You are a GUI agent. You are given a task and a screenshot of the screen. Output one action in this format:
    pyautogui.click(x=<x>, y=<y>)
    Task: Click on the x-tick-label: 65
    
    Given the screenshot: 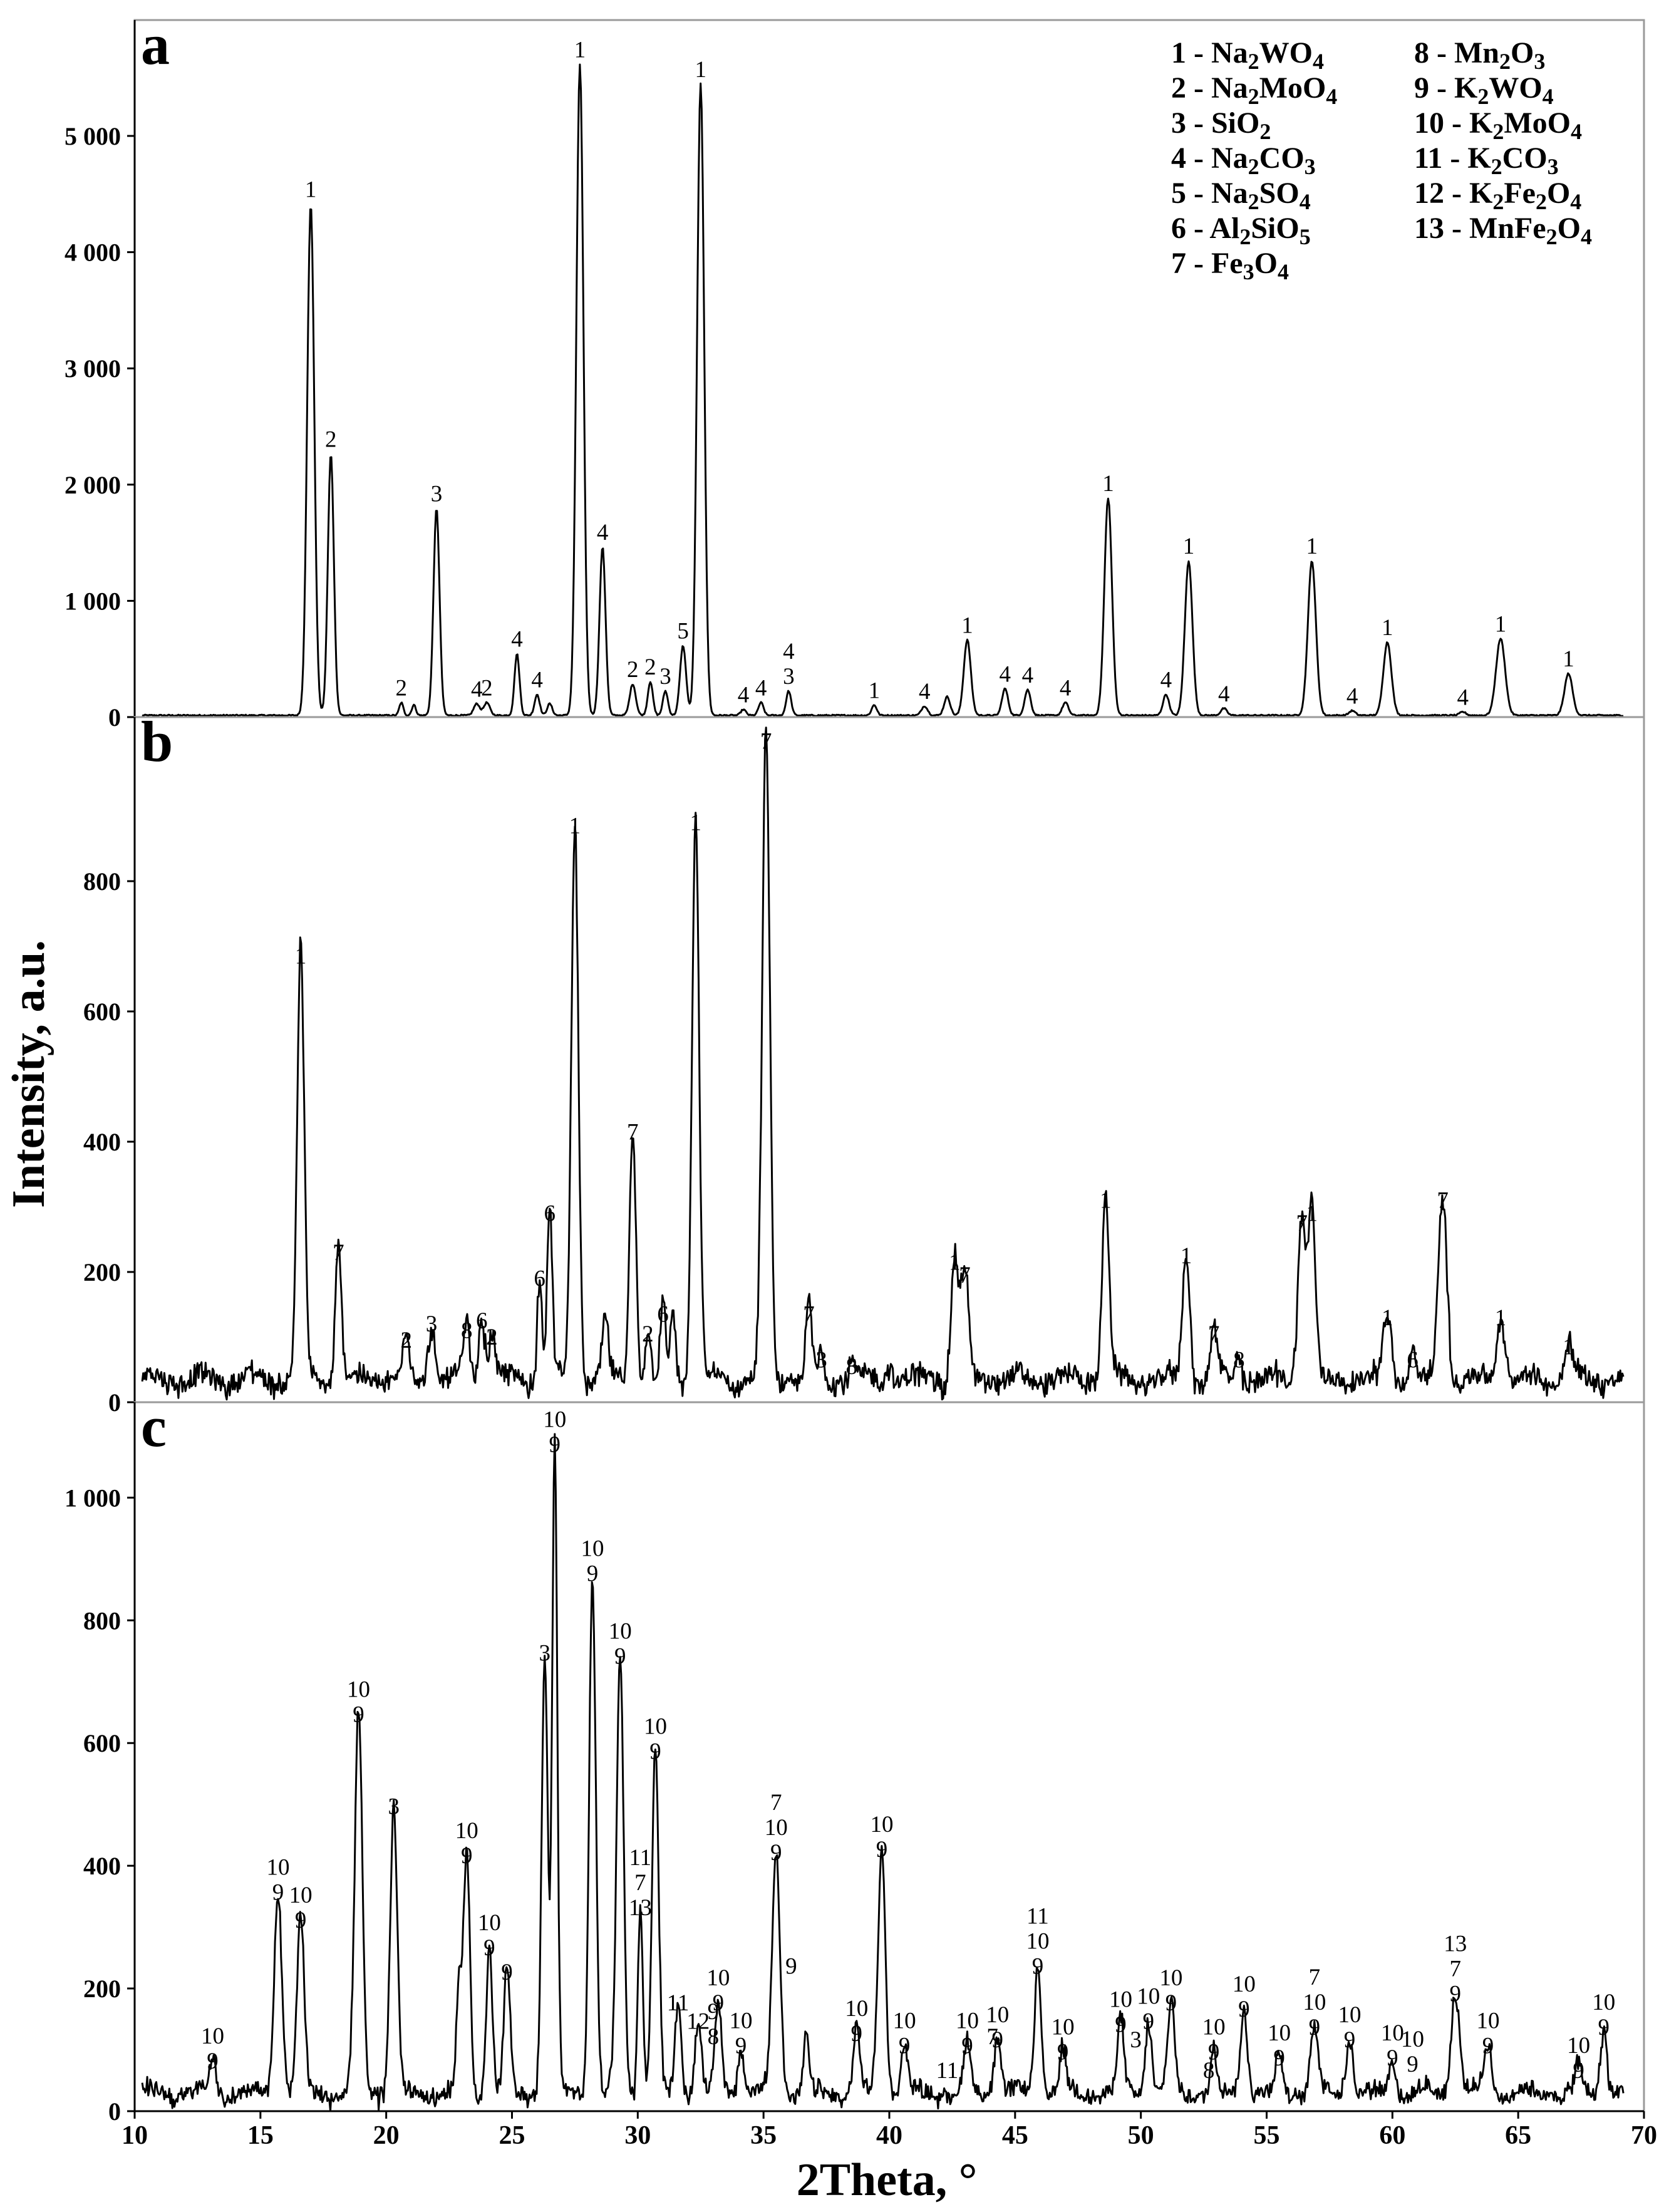 What is the action you would take?
    pyautogui.click(x=1518, y=2135)
    